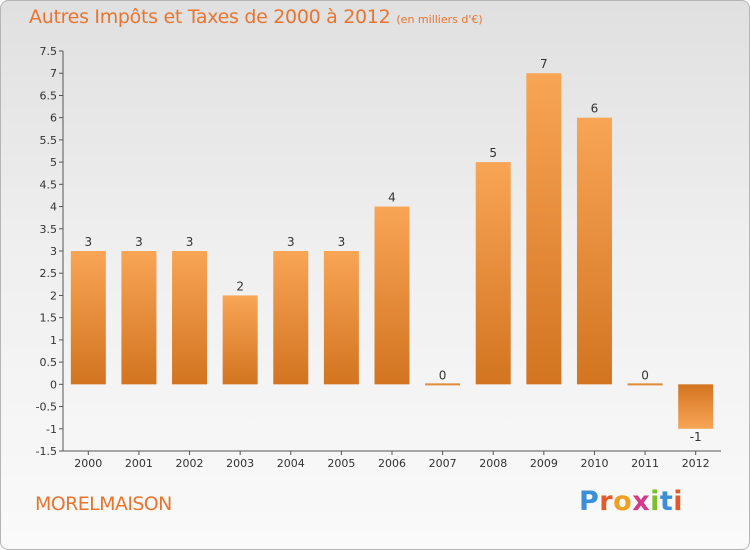 This screenshot has height=550, width=750. I want to click on y-tick-label: 0.5, so click(49, 362).